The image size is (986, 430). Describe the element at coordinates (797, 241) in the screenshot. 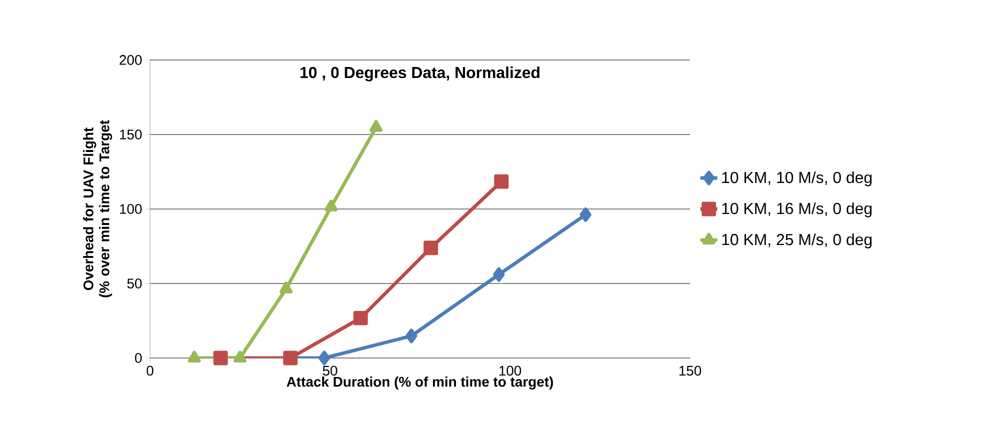

I see `legend-label: 10 KM, 25 M/s, 0 deg` at that location.